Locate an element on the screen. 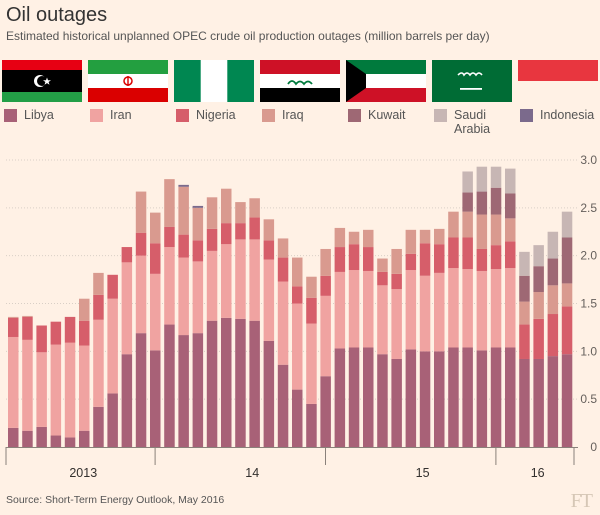 The image size is (600, 515). ft-logo: FT is located at coordinates (581, 501).